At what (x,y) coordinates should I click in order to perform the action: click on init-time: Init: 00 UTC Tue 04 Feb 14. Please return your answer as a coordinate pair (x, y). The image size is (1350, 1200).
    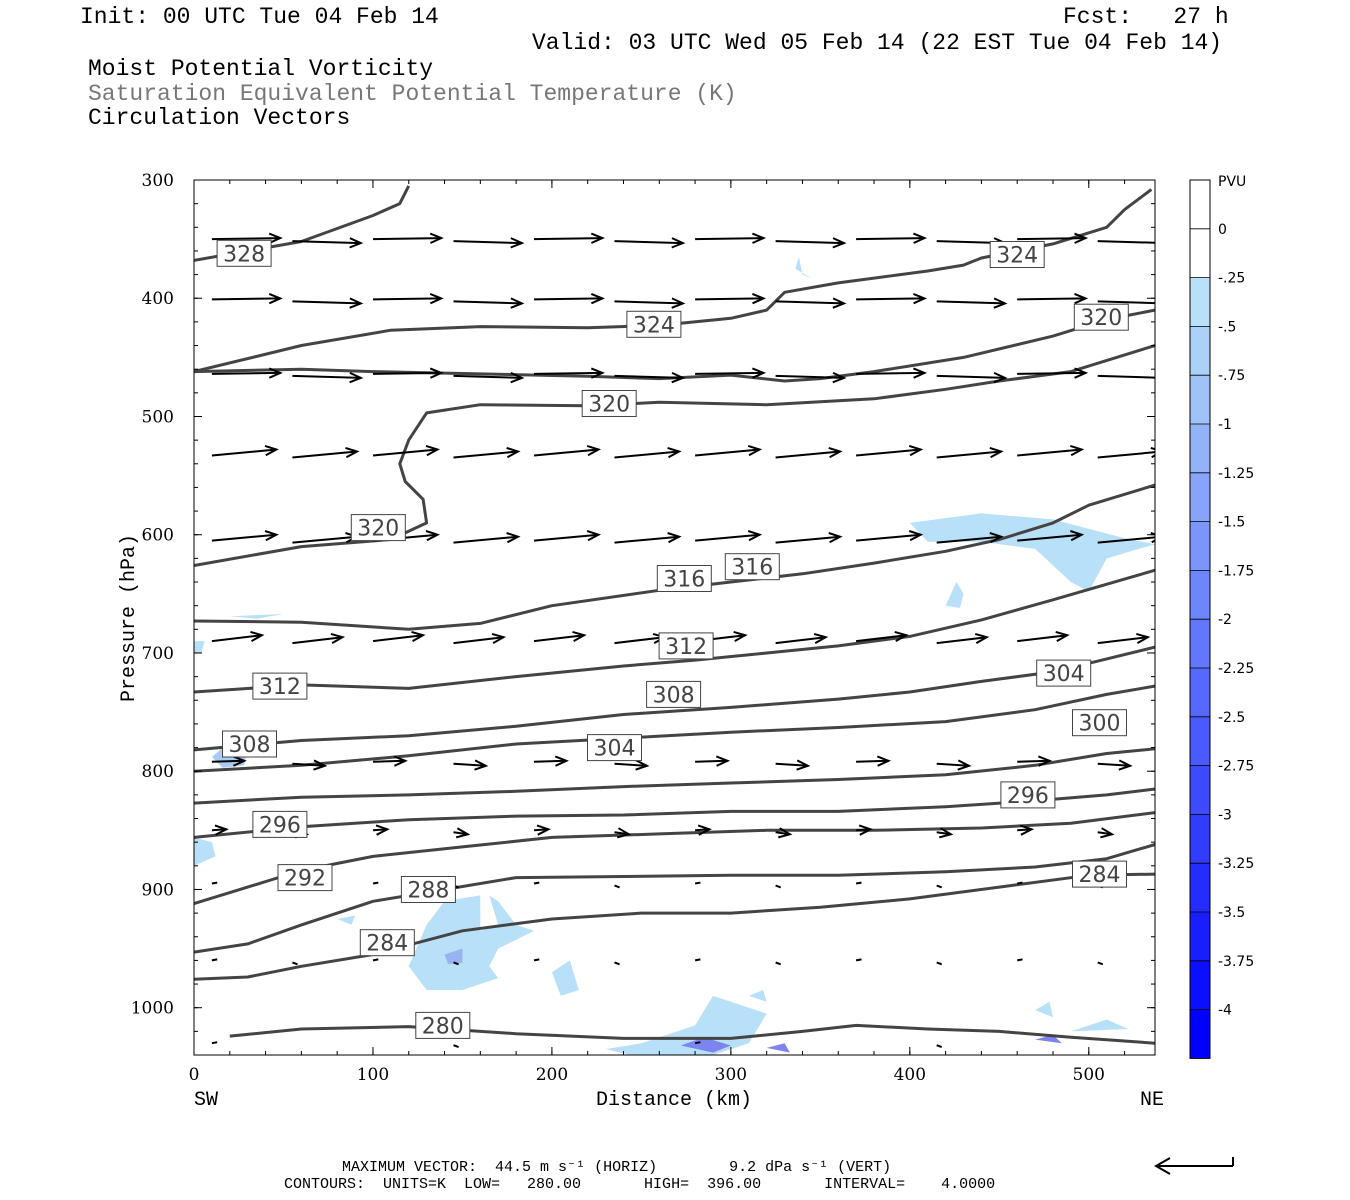
    Looking at the image, I should click on (259, 17).